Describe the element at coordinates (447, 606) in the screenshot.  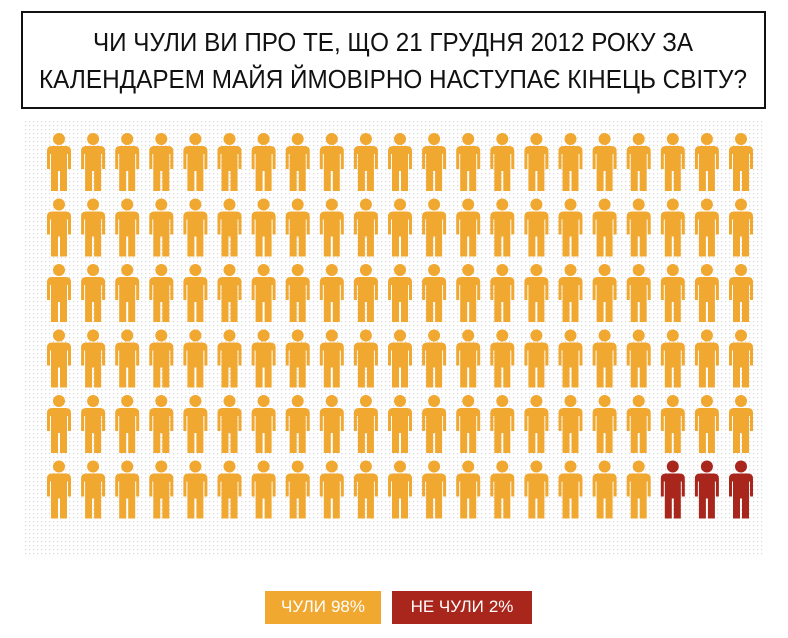
I see `legend-name: НЕ ЧУЛИ` at that location.